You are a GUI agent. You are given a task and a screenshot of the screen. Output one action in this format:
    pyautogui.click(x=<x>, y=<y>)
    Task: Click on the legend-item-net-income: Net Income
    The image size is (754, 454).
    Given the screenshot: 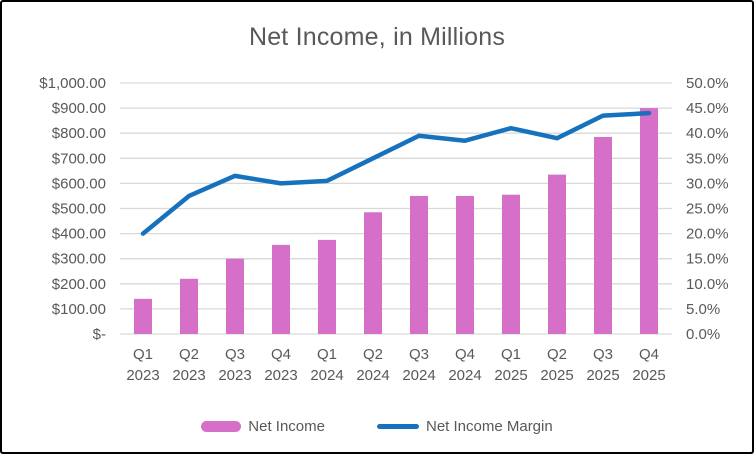 What is the action you would take?
    pyautogui.click(x=263, y=426)
    